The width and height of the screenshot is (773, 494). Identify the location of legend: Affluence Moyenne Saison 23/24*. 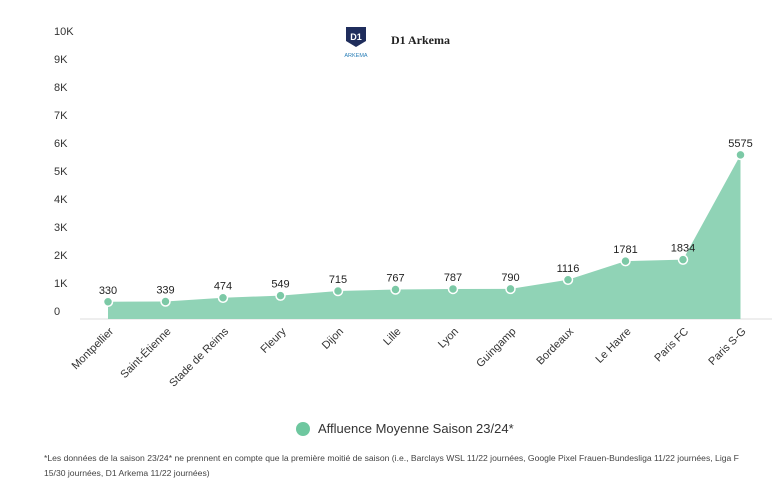
(405, 428).